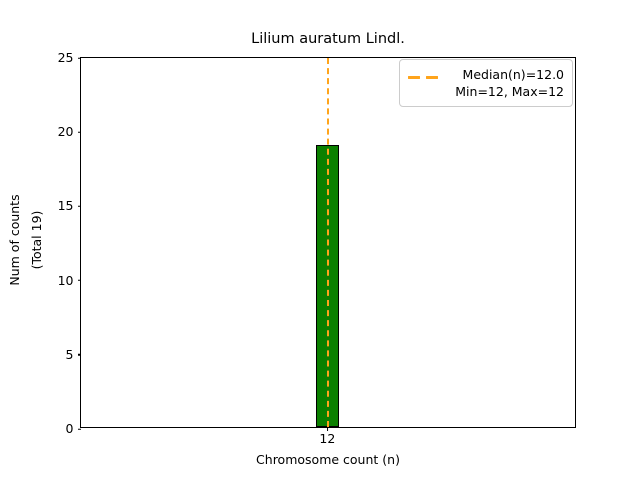 The image size is (640, 480). I want to click on y-axis-label-text: Num of counts, so click(14, 240).